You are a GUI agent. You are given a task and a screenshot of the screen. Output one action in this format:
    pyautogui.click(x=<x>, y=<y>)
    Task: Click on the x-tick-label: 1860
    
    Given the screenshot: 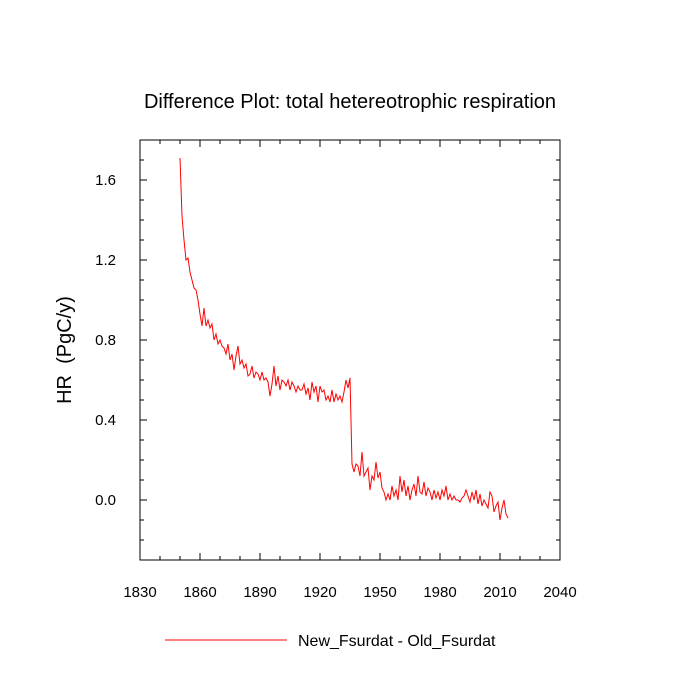 What is the action you would take?
    pyautogui.click(x=199, y=592)
    